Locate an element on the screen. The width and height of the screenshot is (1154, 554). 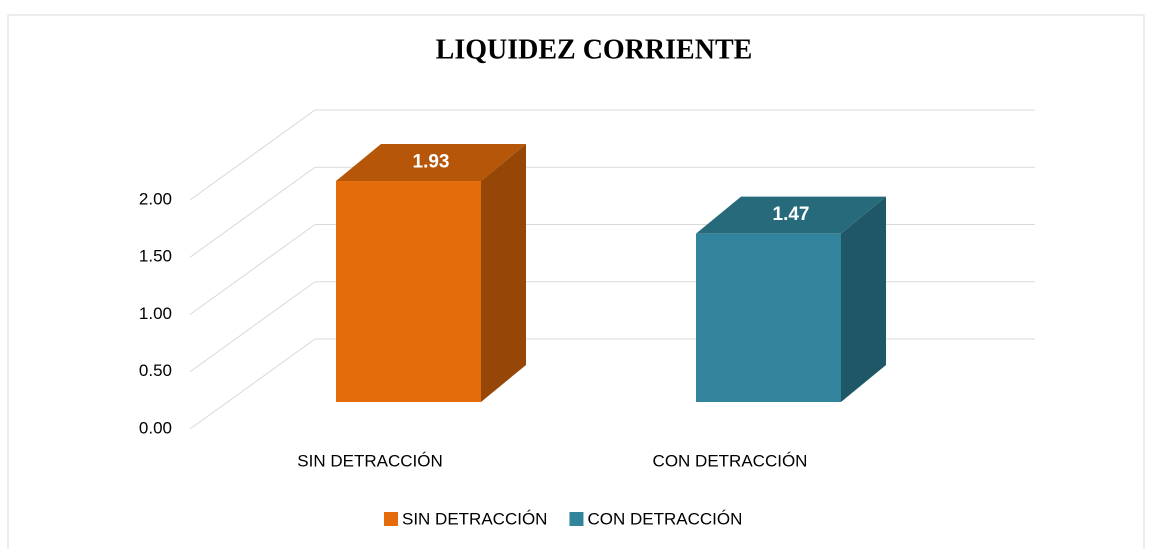
y-tick-label: 1.50 is located at coordinates (155, 256).